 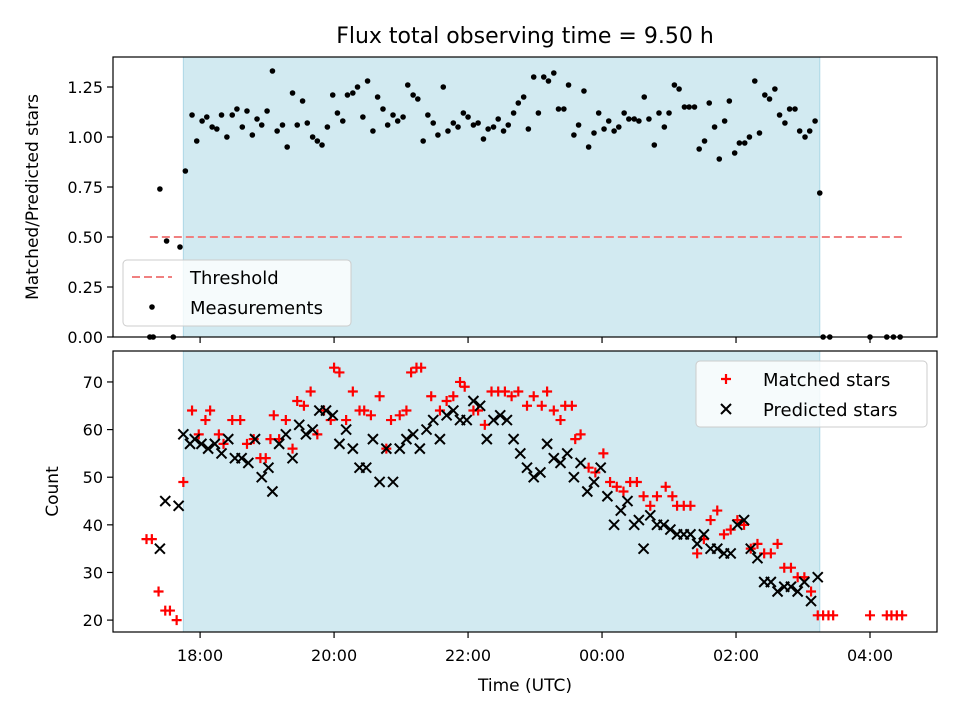 What do you see at coordinates (726, 379) in the screenshot?
I see `legend-matched-marker` at bounding box center [726, 379].